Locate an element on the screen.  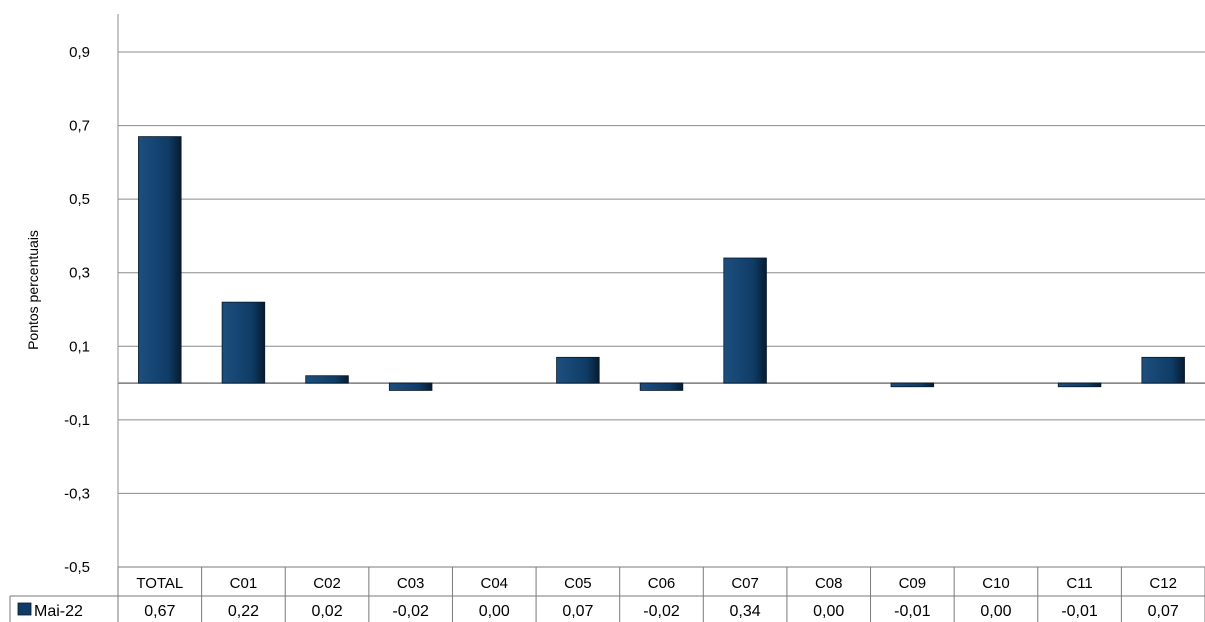
y-tick-label: 0,3 is located at coordinates (79, 273).